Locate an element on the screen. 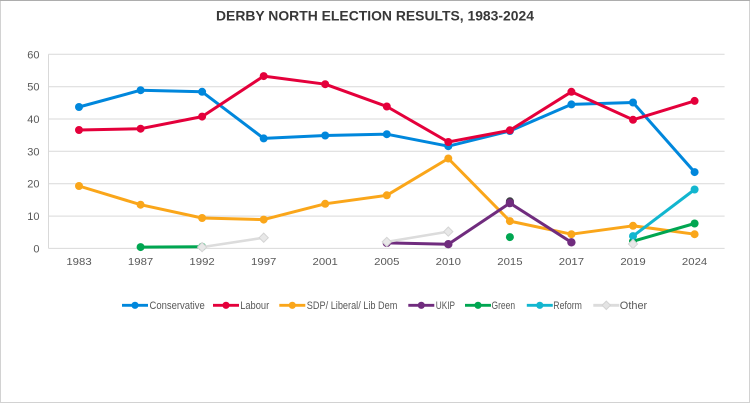 The width and height of the screenshot is (750, 403). svg-text: 30 is located at coordinates (33, 152).